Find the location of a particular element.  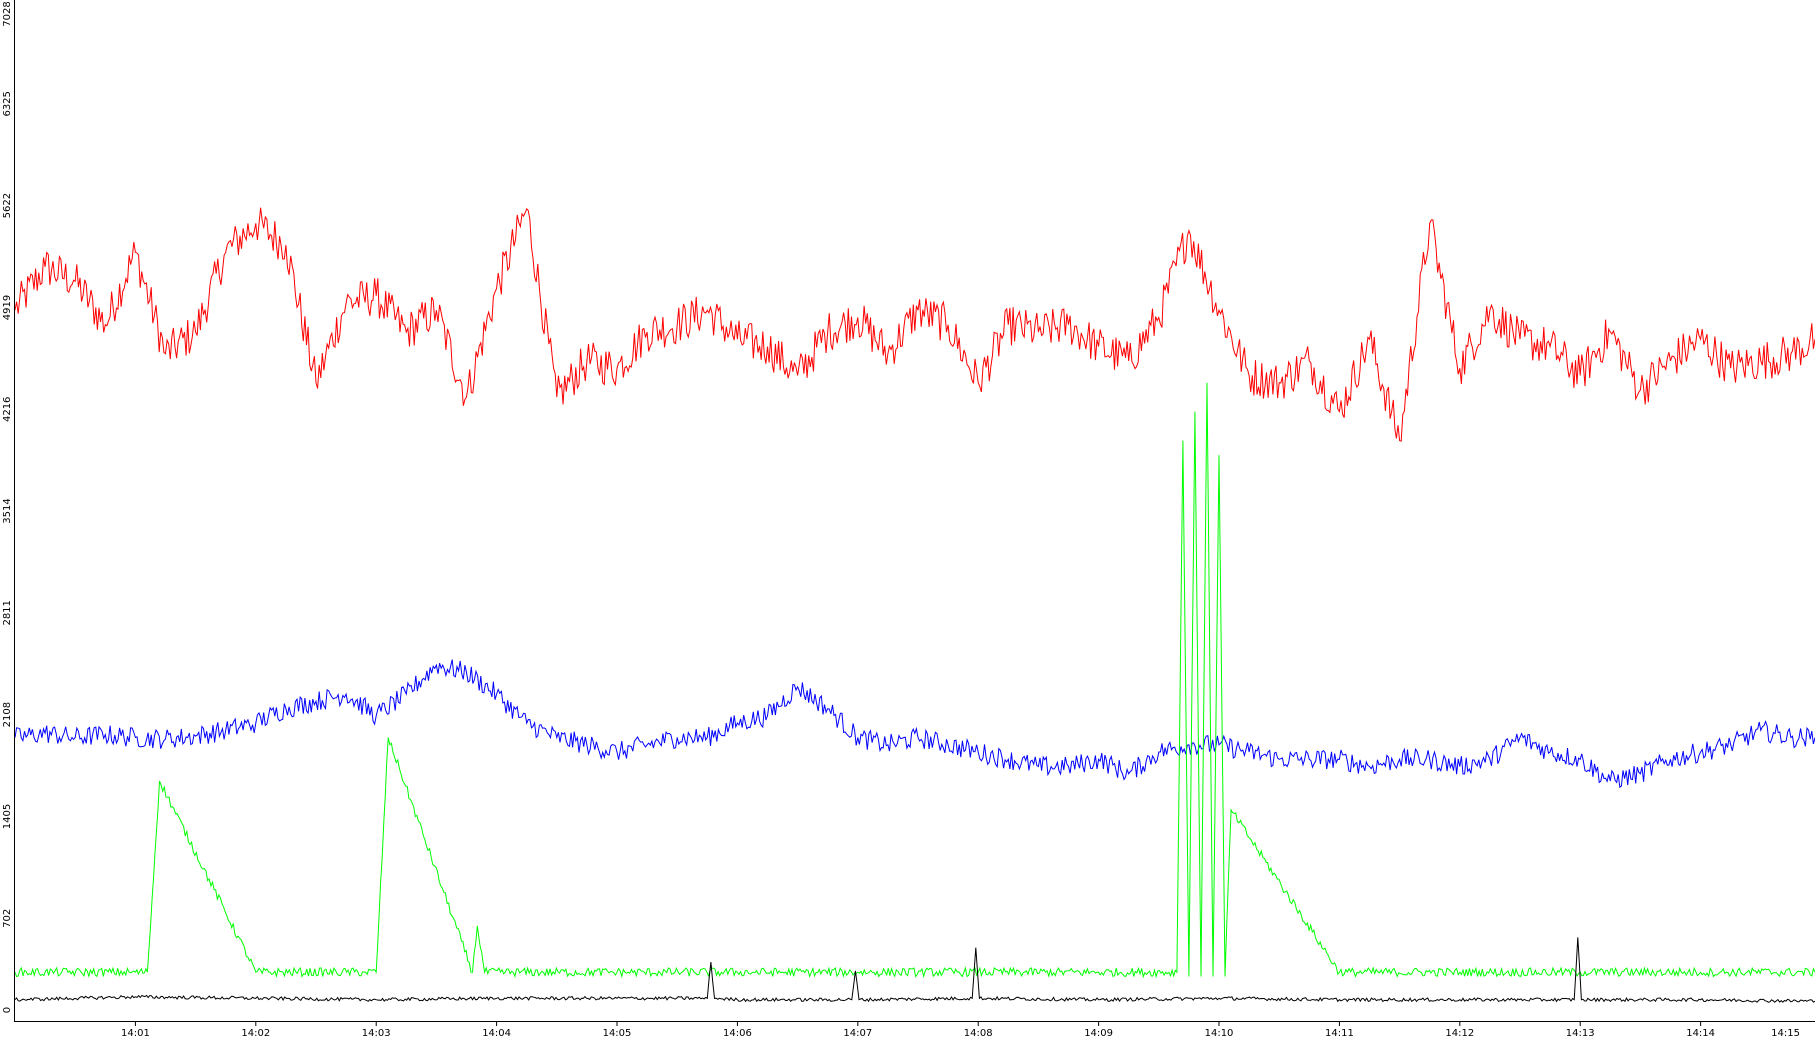

y-tick-label: 2108 is located at coordinates (7, 714).